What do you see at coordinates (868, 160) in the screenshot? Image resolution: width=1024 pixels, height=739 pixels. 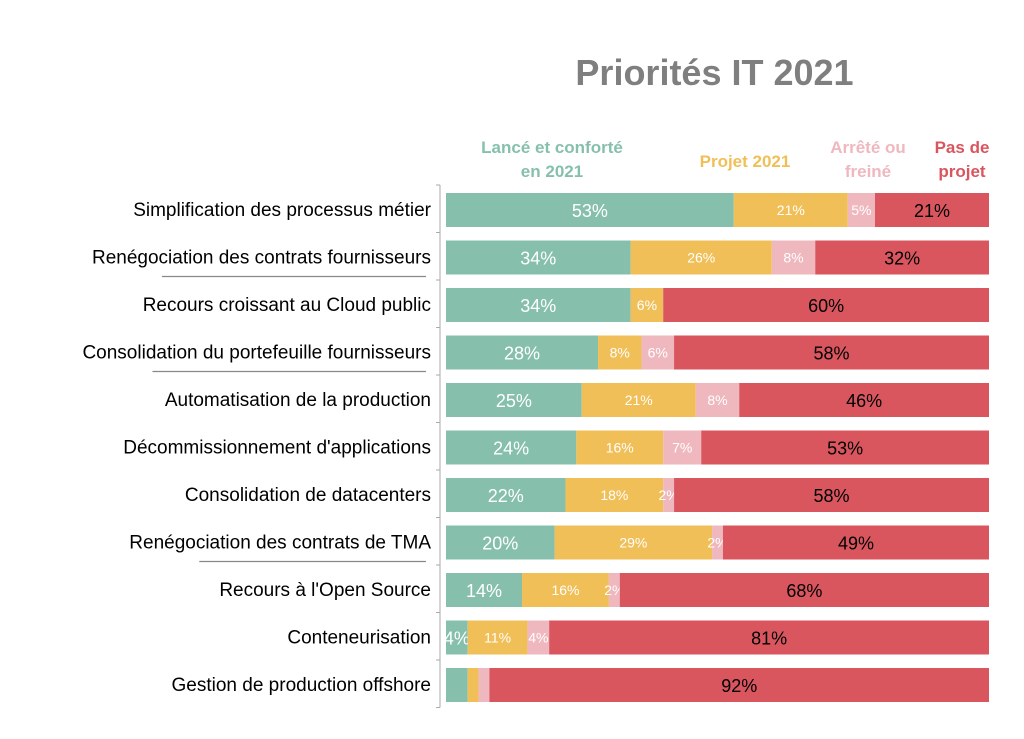 I see `legend-arrete: Arrêté ou freiné` at bounding box center [868, 160].